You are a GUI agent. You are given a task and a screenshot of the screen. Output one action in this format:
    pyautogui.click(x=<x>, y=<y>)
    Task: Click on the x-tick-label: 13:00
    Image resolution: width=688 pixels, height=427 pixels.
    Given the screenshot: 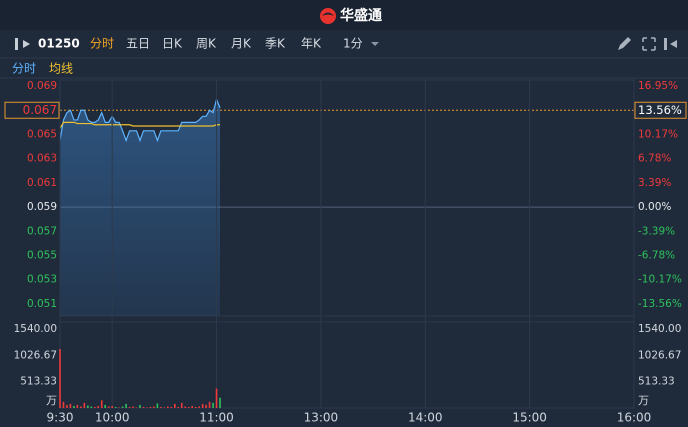 What is the action you would take?
    pyautogui.click(x=321, y=418)
    